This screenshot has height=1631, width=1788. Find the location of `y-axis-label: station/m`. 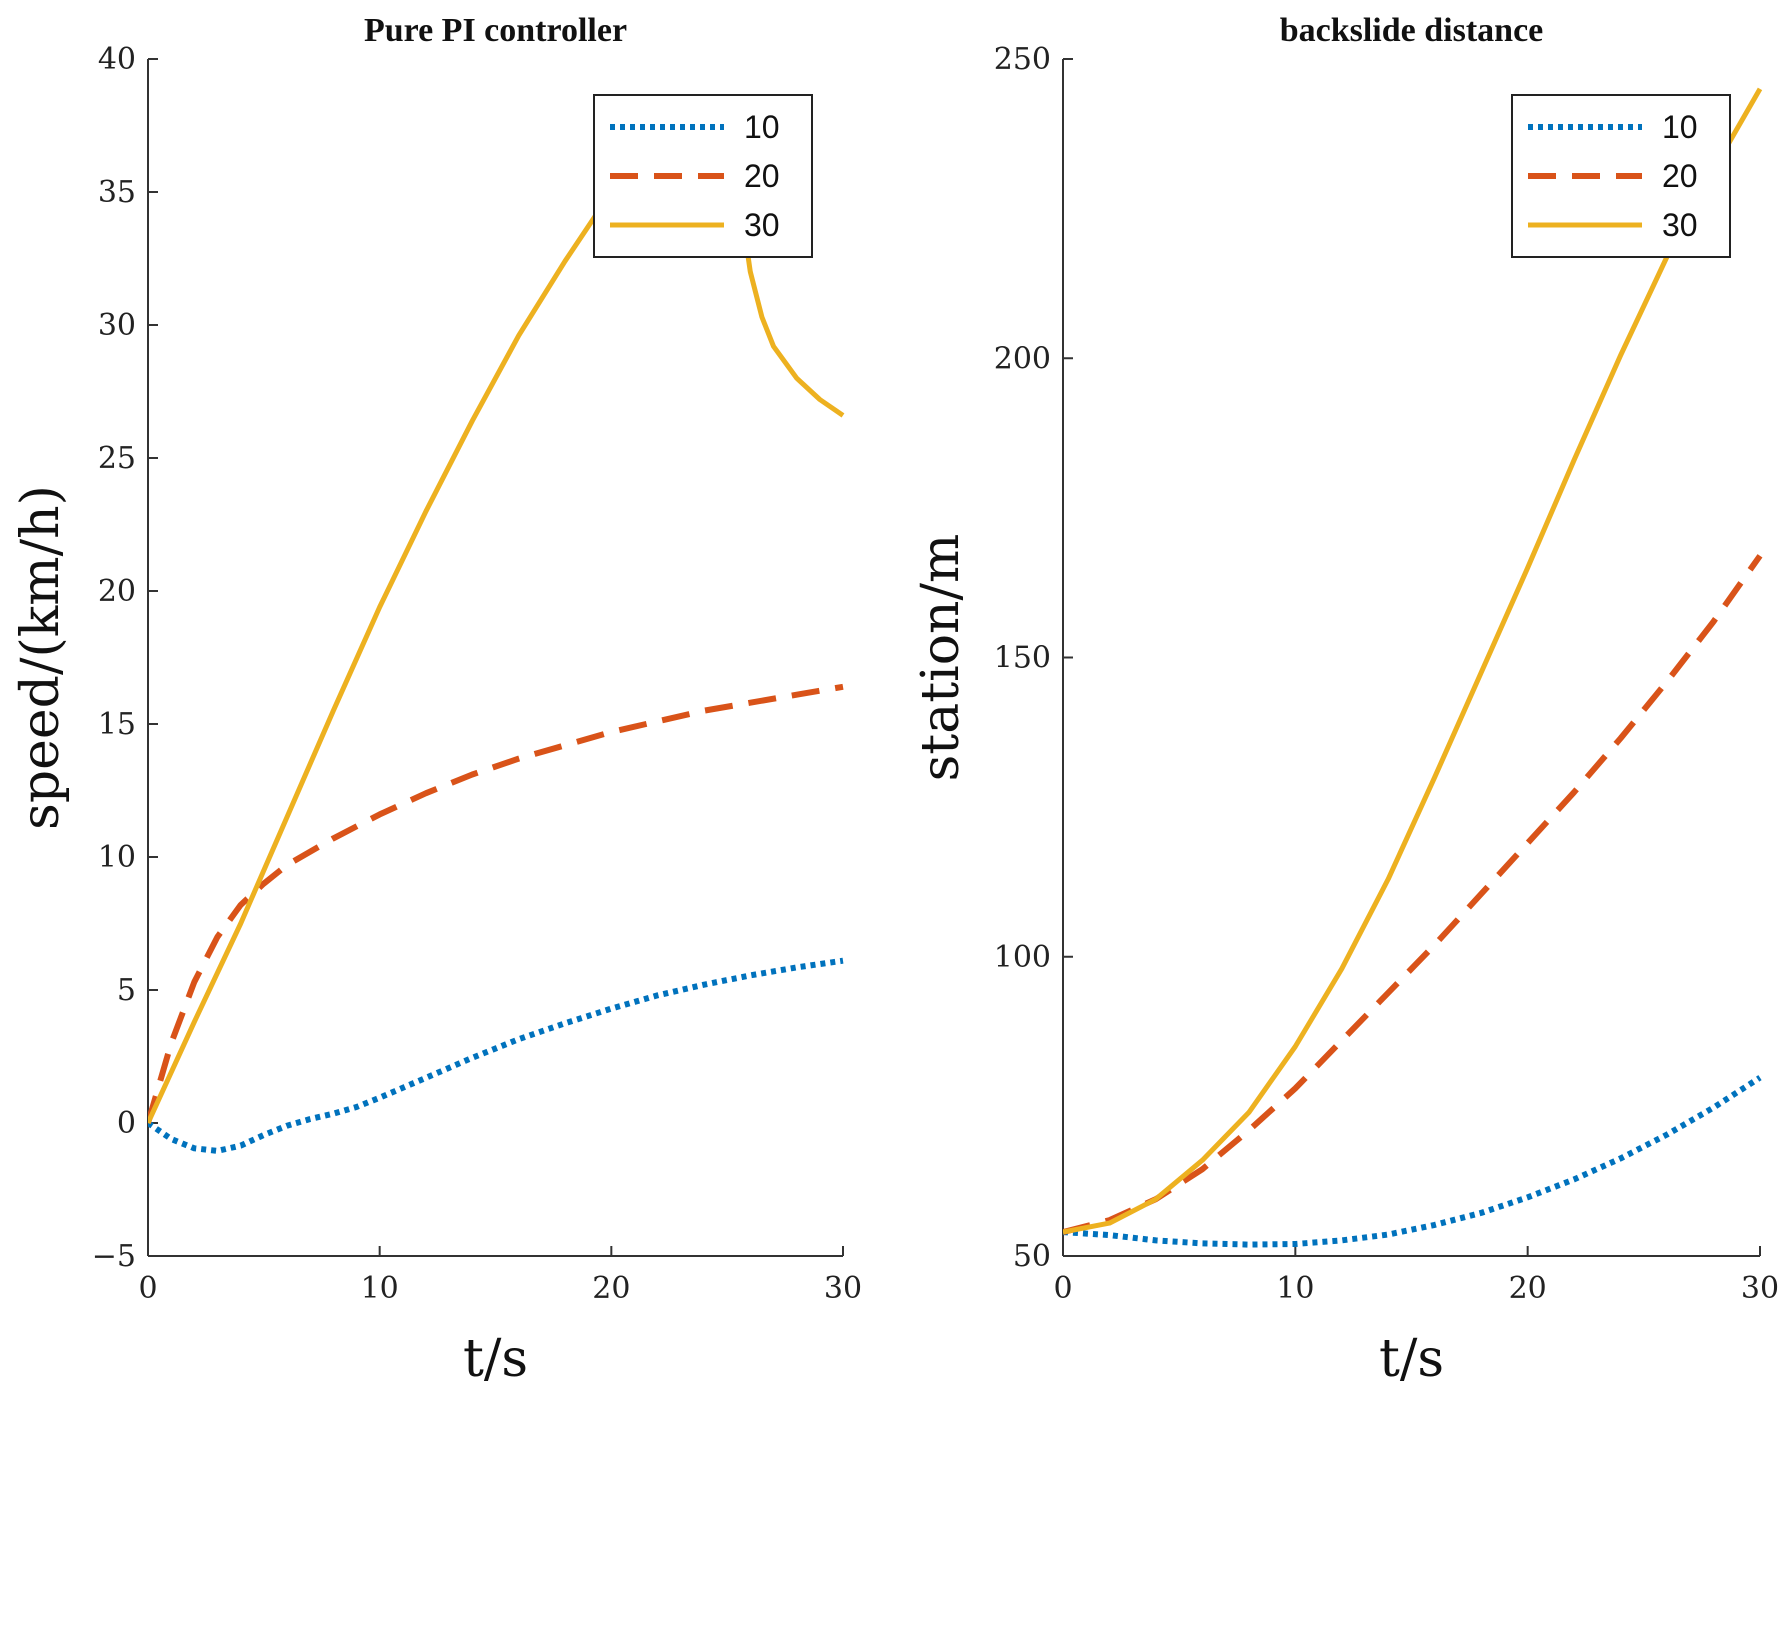

y-axis-label: station/m is located at coordinates (941, 658).